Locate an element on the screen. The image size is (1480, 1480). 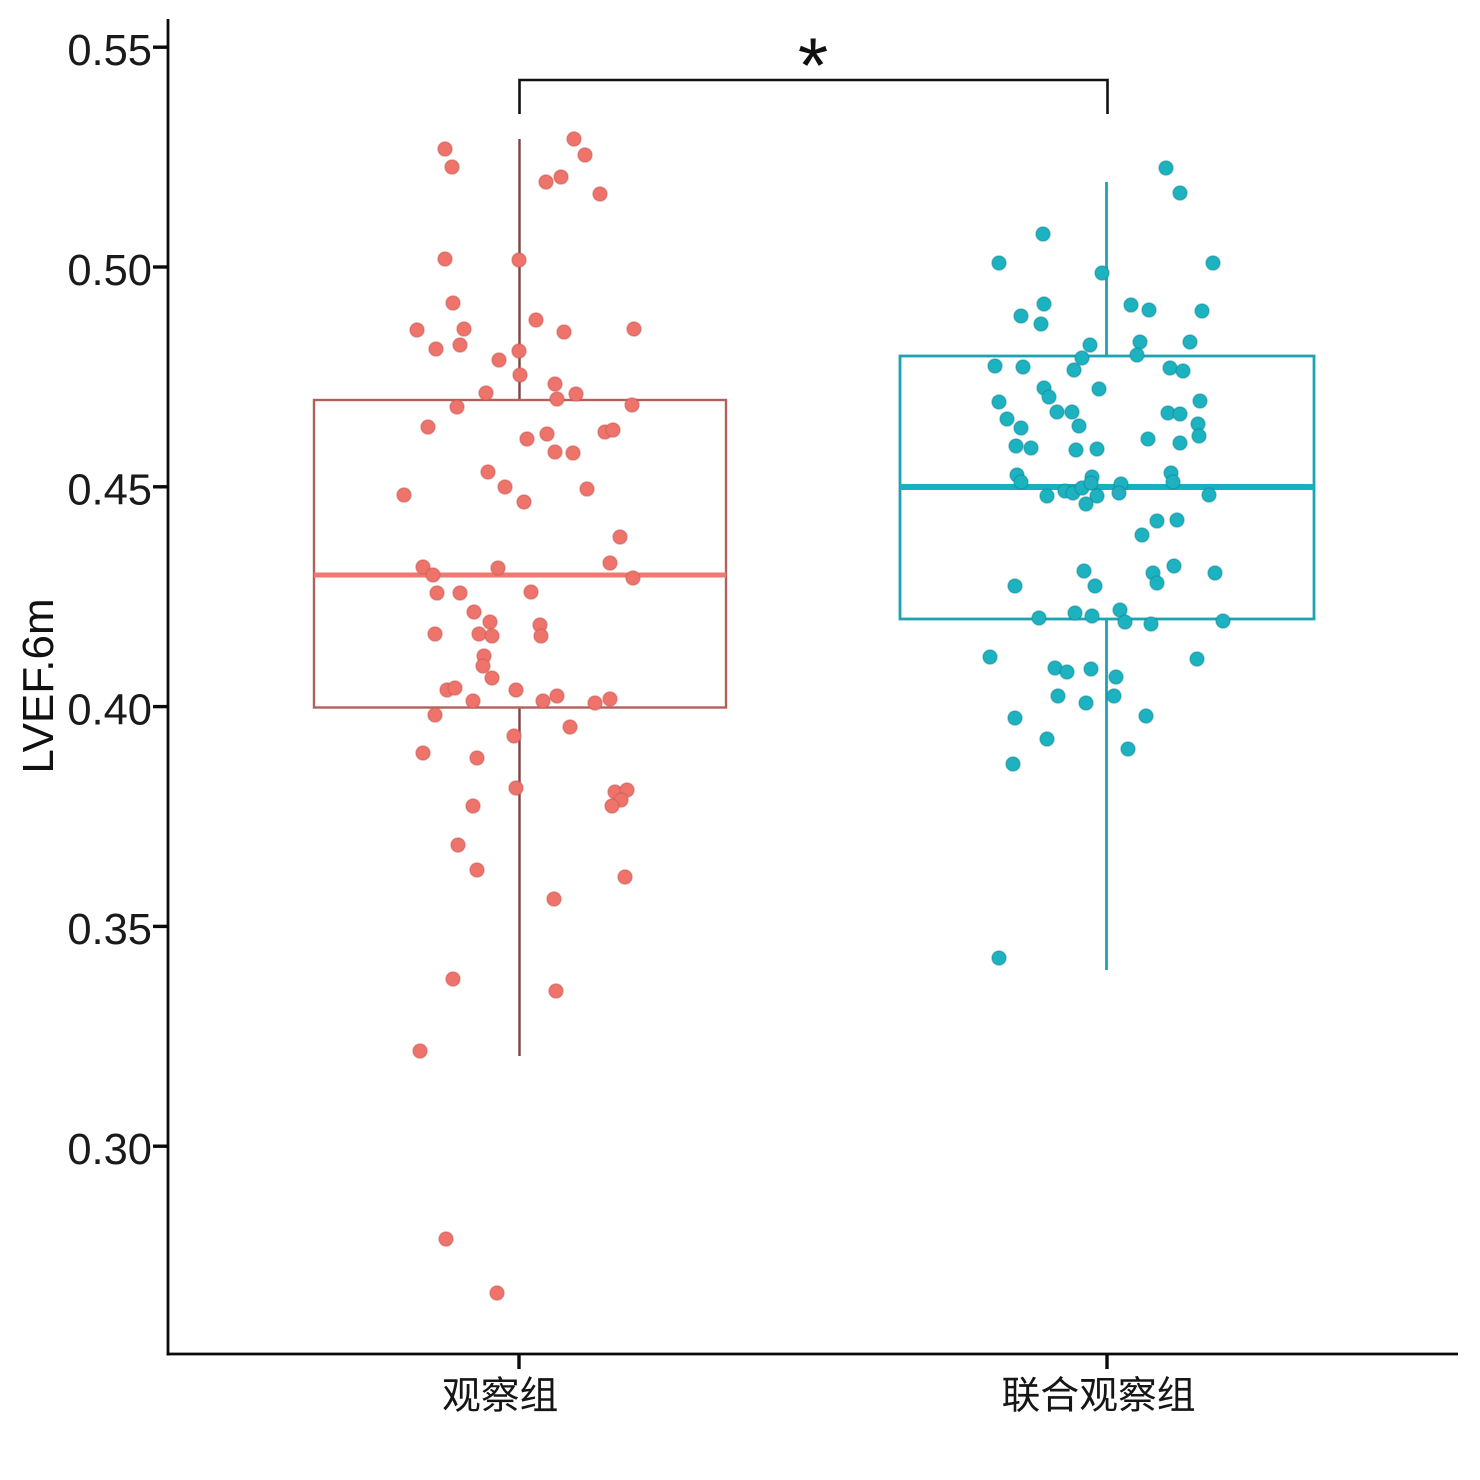
svg-text: 0.35 is located at coordinates (109, 930).